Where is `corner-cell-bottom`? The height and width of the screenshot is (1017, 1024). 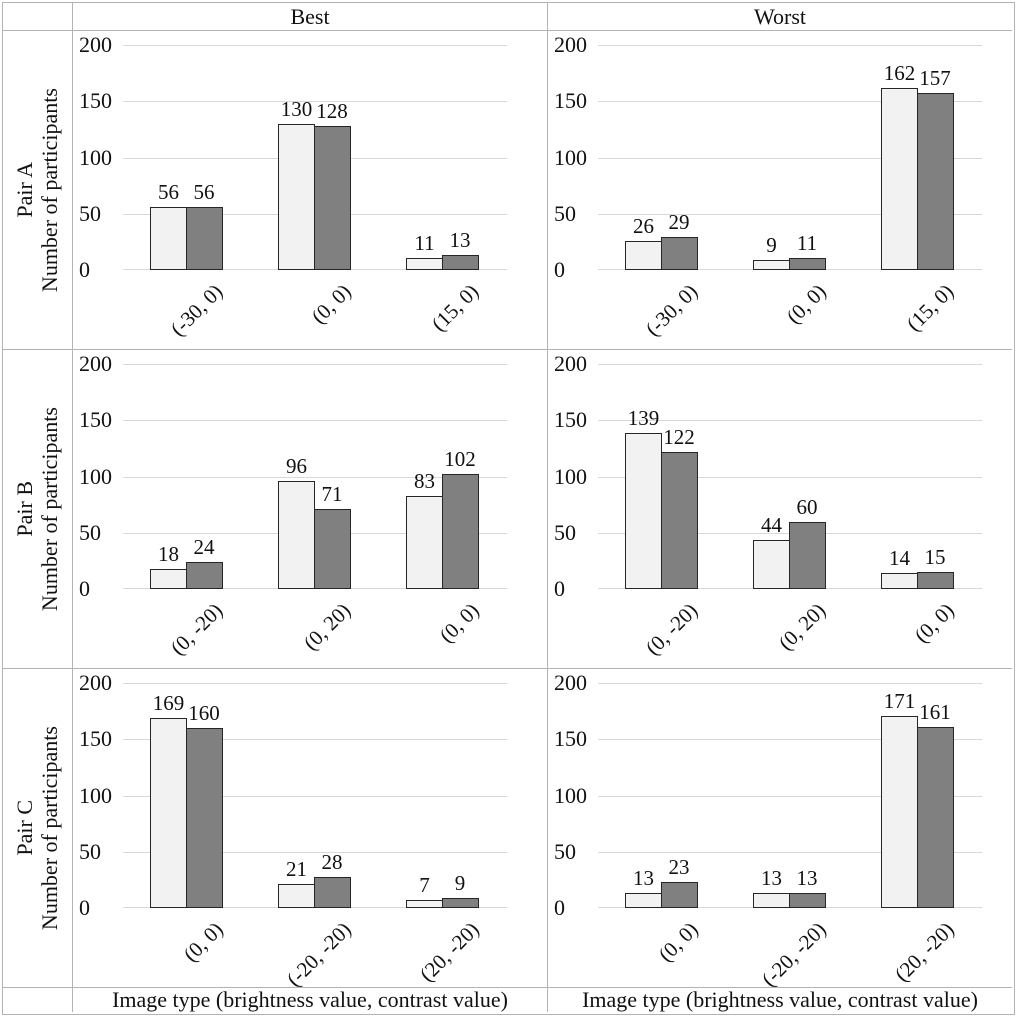
corner-cell-bottom is located at coordinates (38, 1000).